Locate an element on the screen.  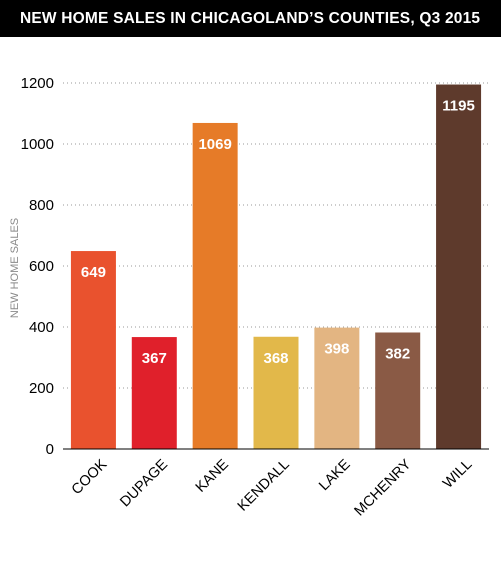
bar-value-label: 368 is located at coordinates (275, 358).